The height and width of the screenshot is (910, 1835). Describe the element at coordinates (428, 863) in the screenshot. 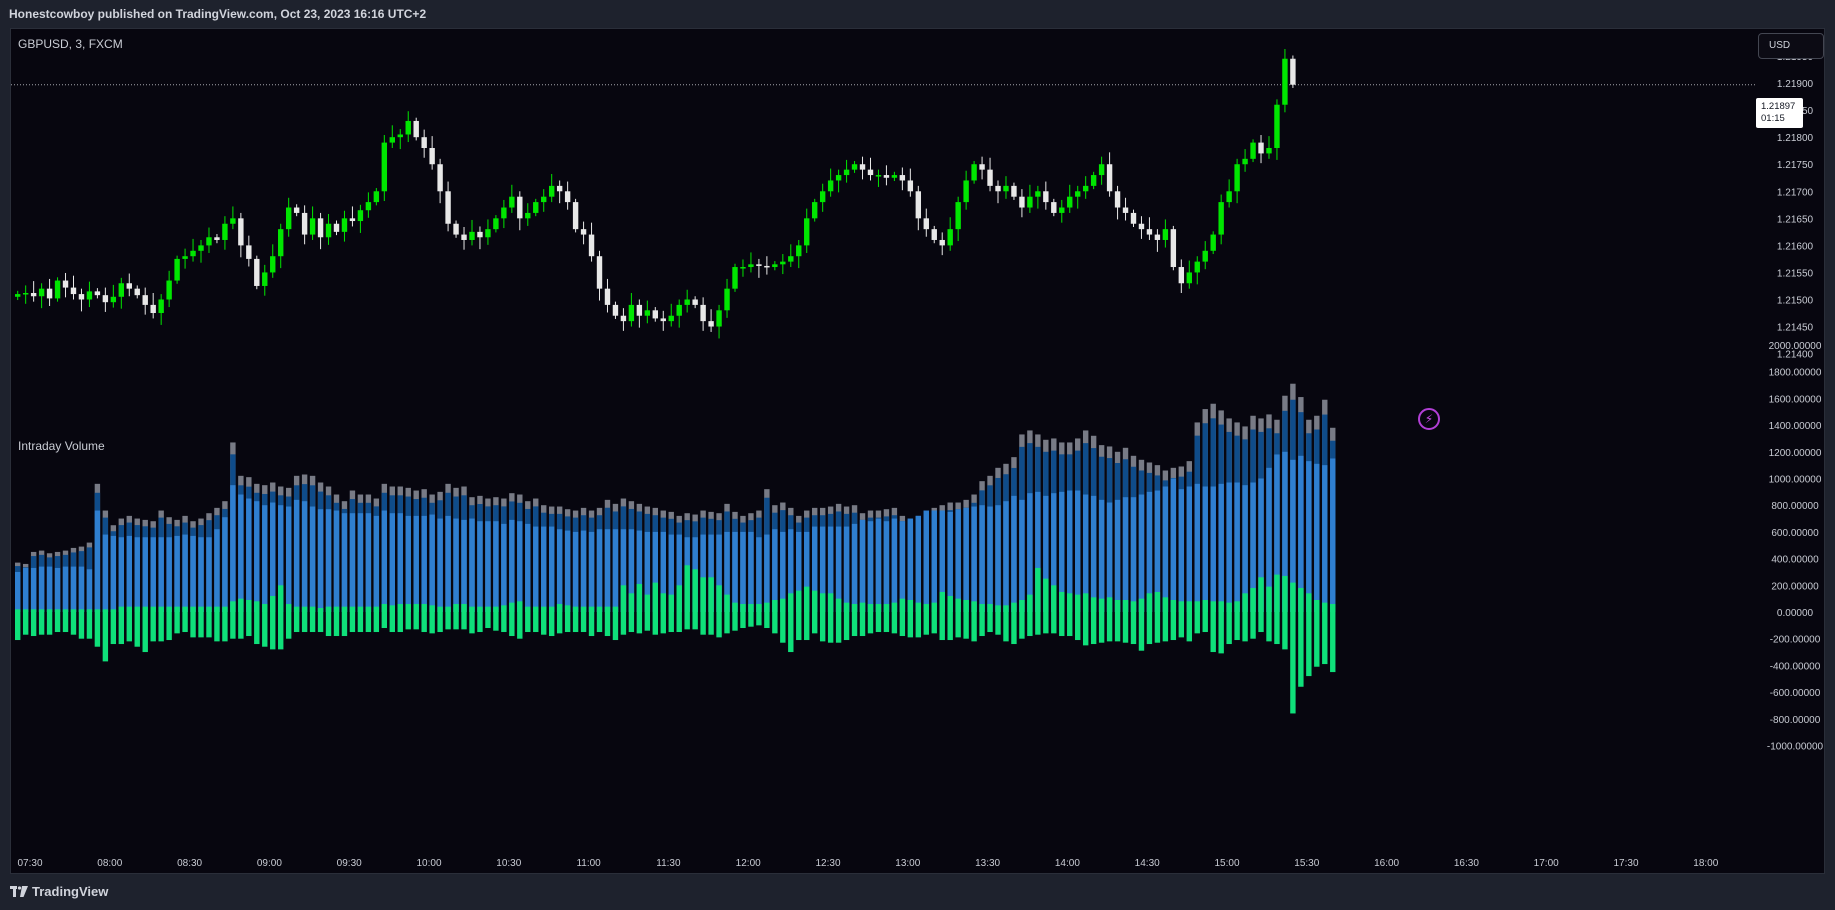

I see `time-axis-label: 10:00` at that location.